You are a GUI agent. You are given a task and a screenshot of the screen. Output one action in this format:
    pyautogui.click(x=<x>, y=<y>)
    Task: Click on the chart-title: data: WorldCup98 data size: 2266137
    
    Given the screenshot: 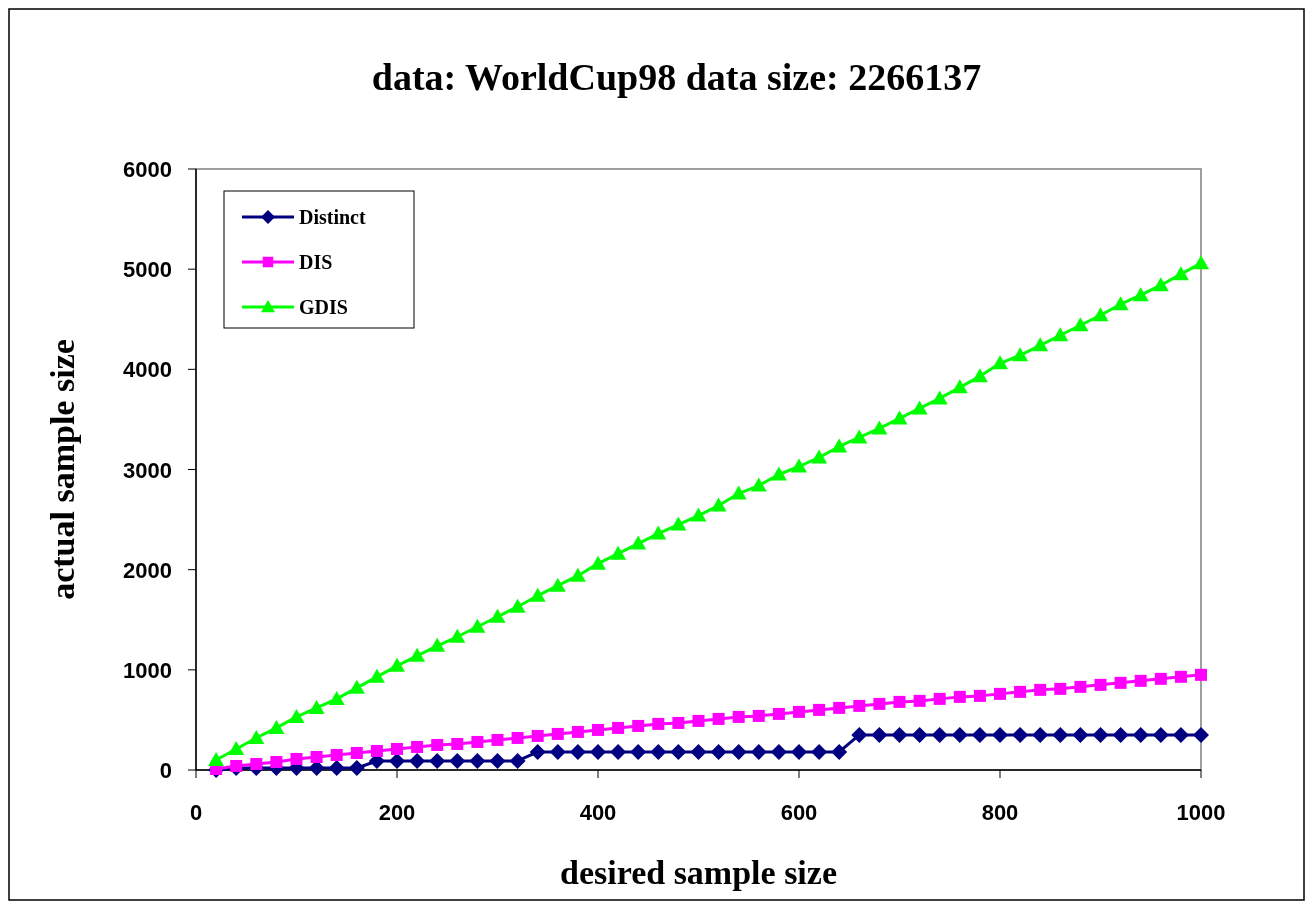 What is the action you would take?
    pyautogui.click(x=676, y=77)
    